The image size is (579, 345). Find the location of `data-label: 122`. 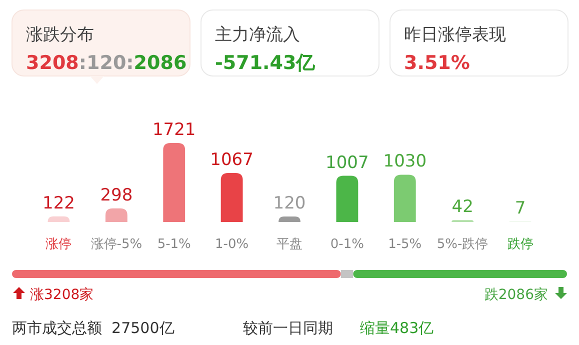

data-label: 122 is located at coordinates (58, 203).